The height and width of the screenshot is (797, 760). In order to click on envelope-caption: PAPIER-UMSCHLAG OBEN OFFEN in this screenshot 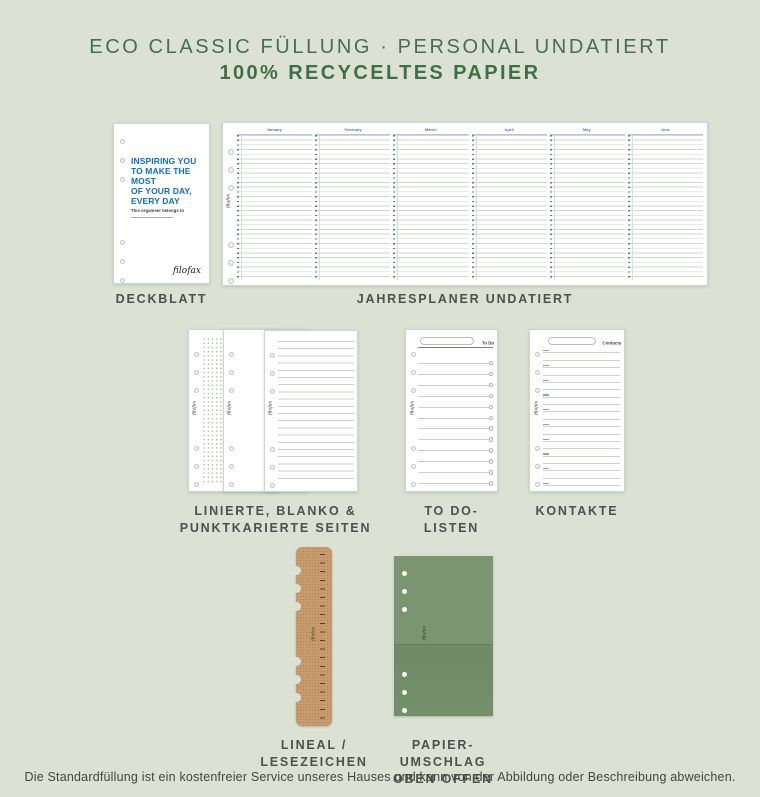, I will do `click(443, 762)`.